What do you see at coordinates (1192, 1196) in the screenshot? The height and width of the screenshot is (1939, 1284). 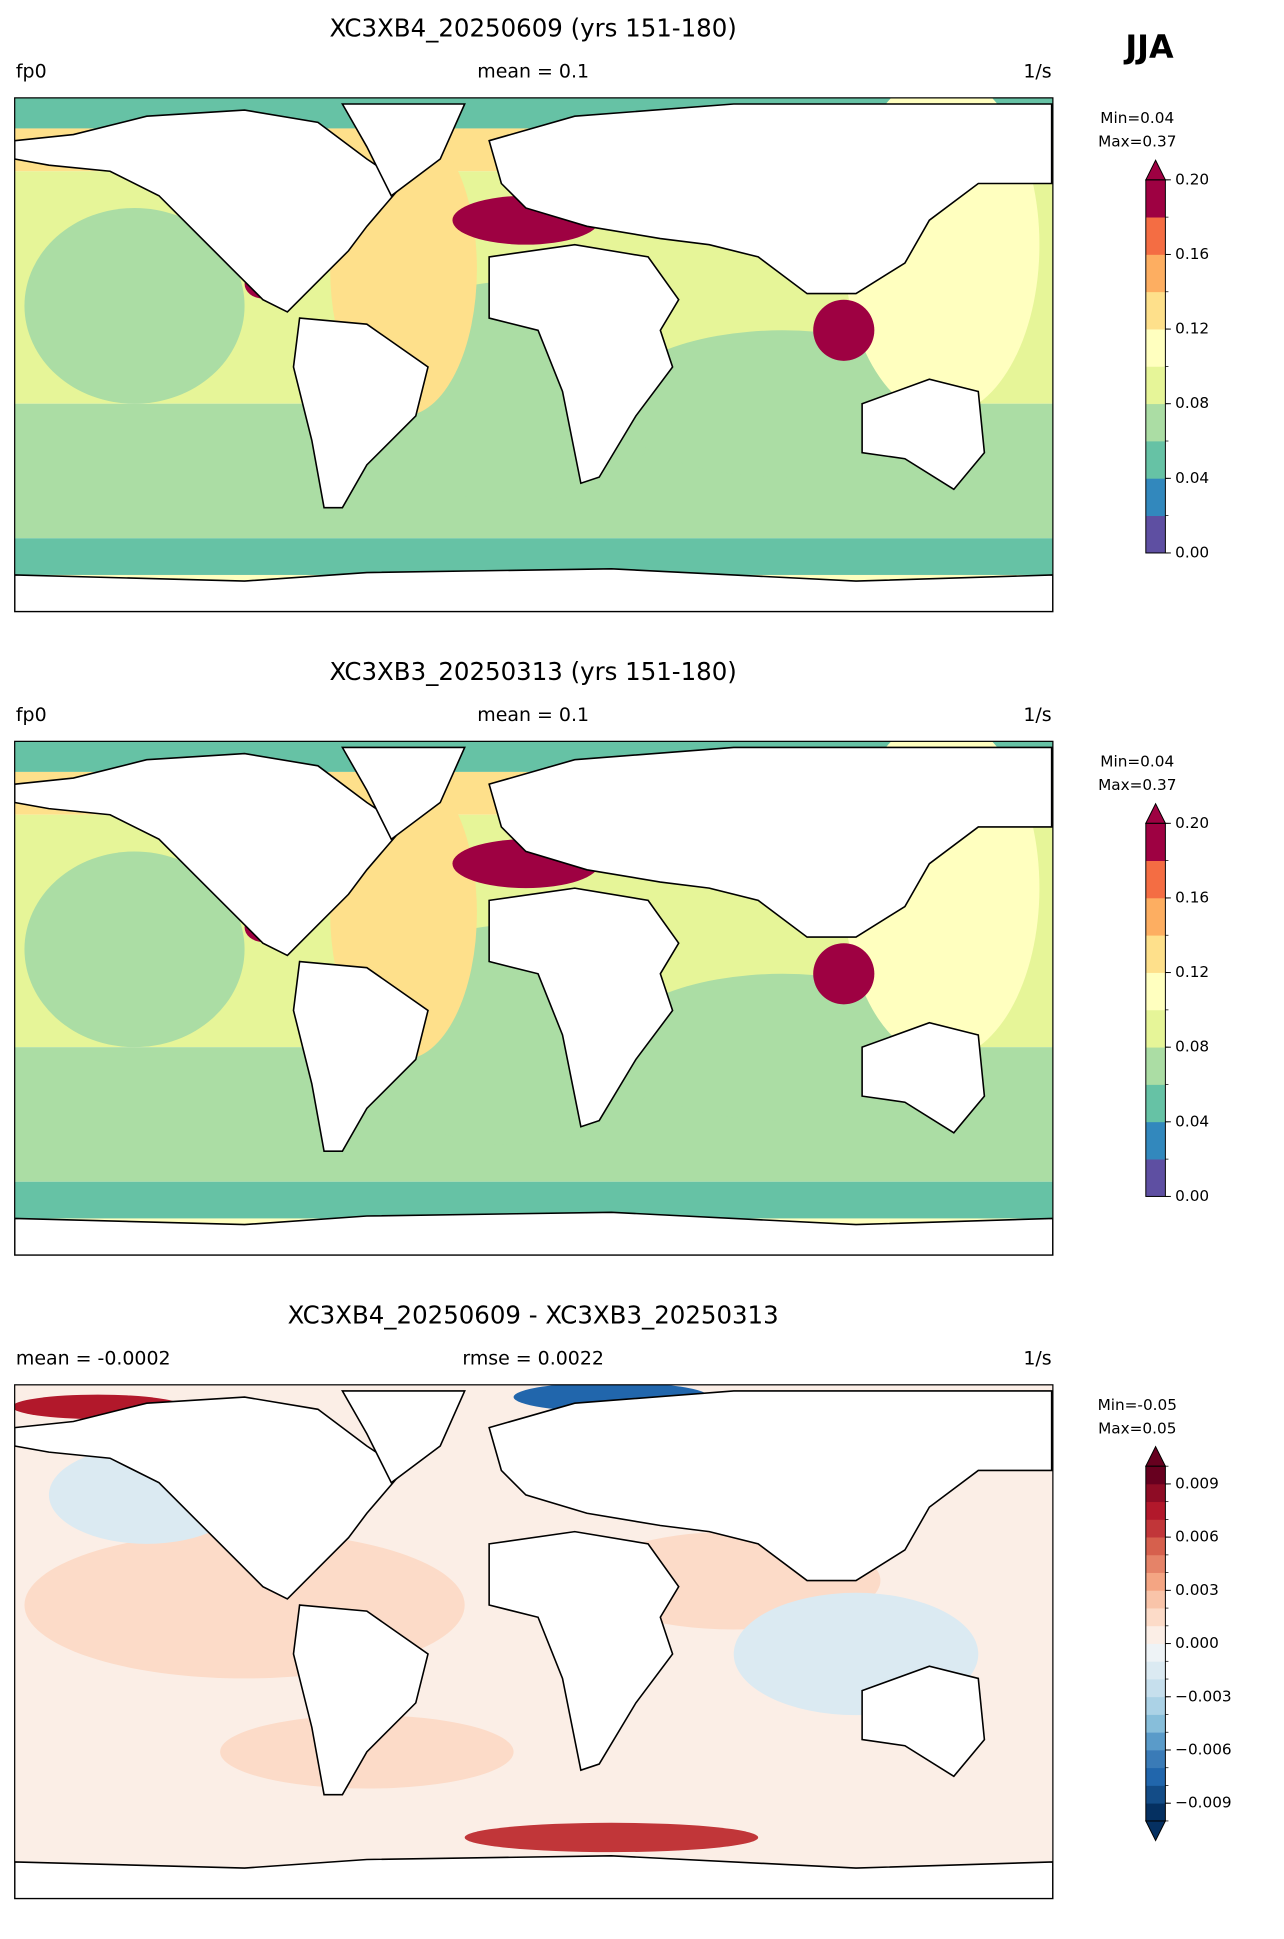 I see `colorbar-tick-label: 0.00` at bounding box center [1192, 1196].